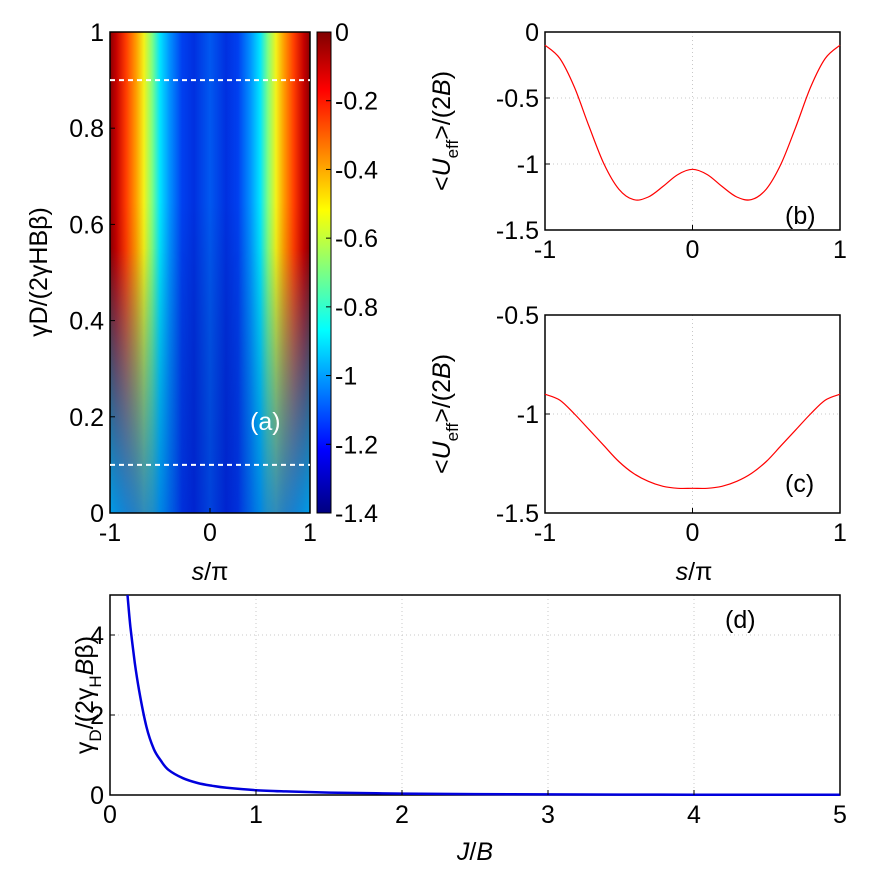 The image size is (886, 879). I want to click on panel-b-label: (b), so click(800, 216).